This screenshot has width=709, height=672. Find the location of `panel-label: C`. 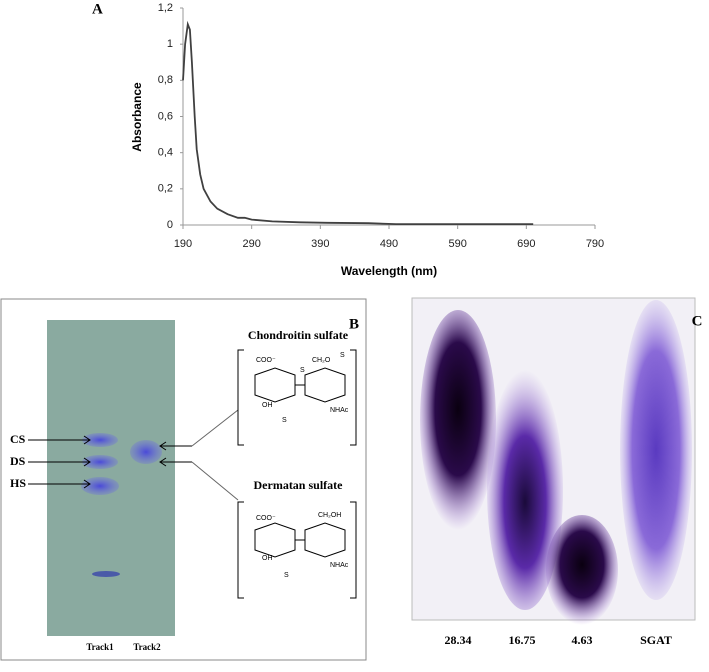

panel-label: C is located at coordinates (697, 321).